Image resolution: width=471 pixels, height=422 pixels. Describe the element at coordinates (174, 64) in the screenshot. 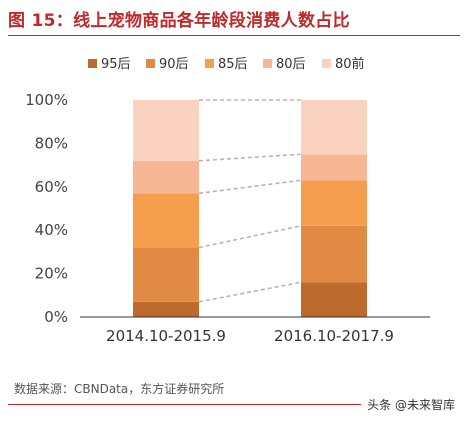

I see `legend-label: 90后` at that location.